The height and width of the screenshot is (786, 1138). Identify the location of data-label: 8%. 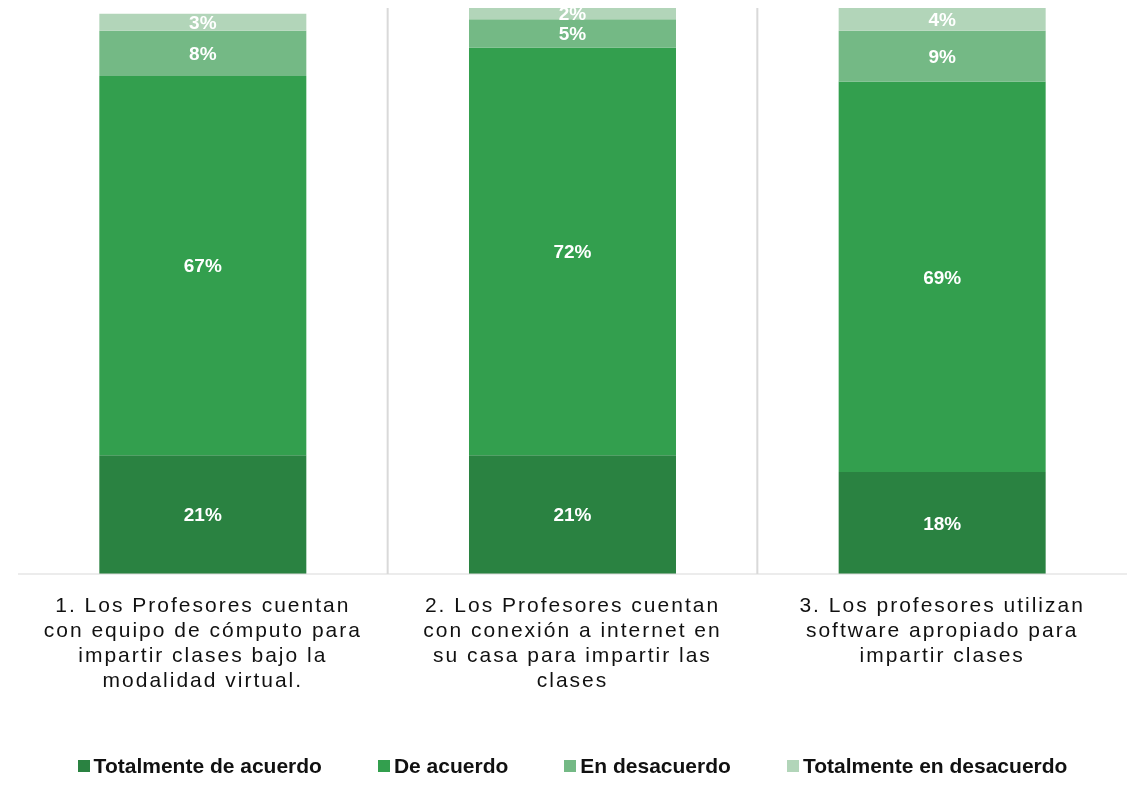
(203, 54).